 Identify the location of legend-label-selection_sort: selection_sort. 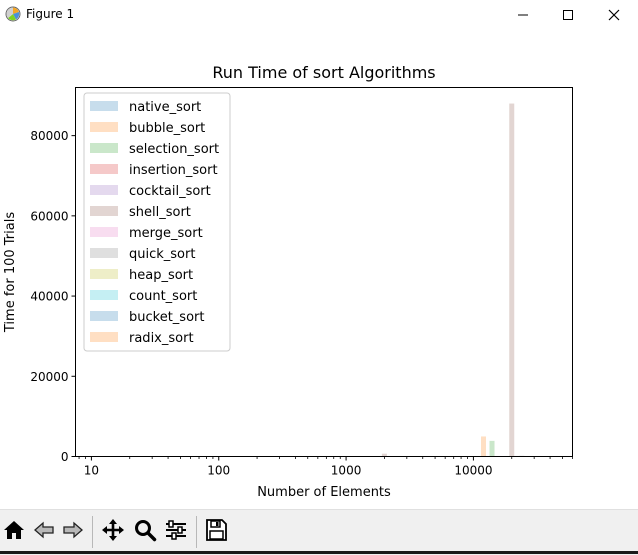
(174, 149).